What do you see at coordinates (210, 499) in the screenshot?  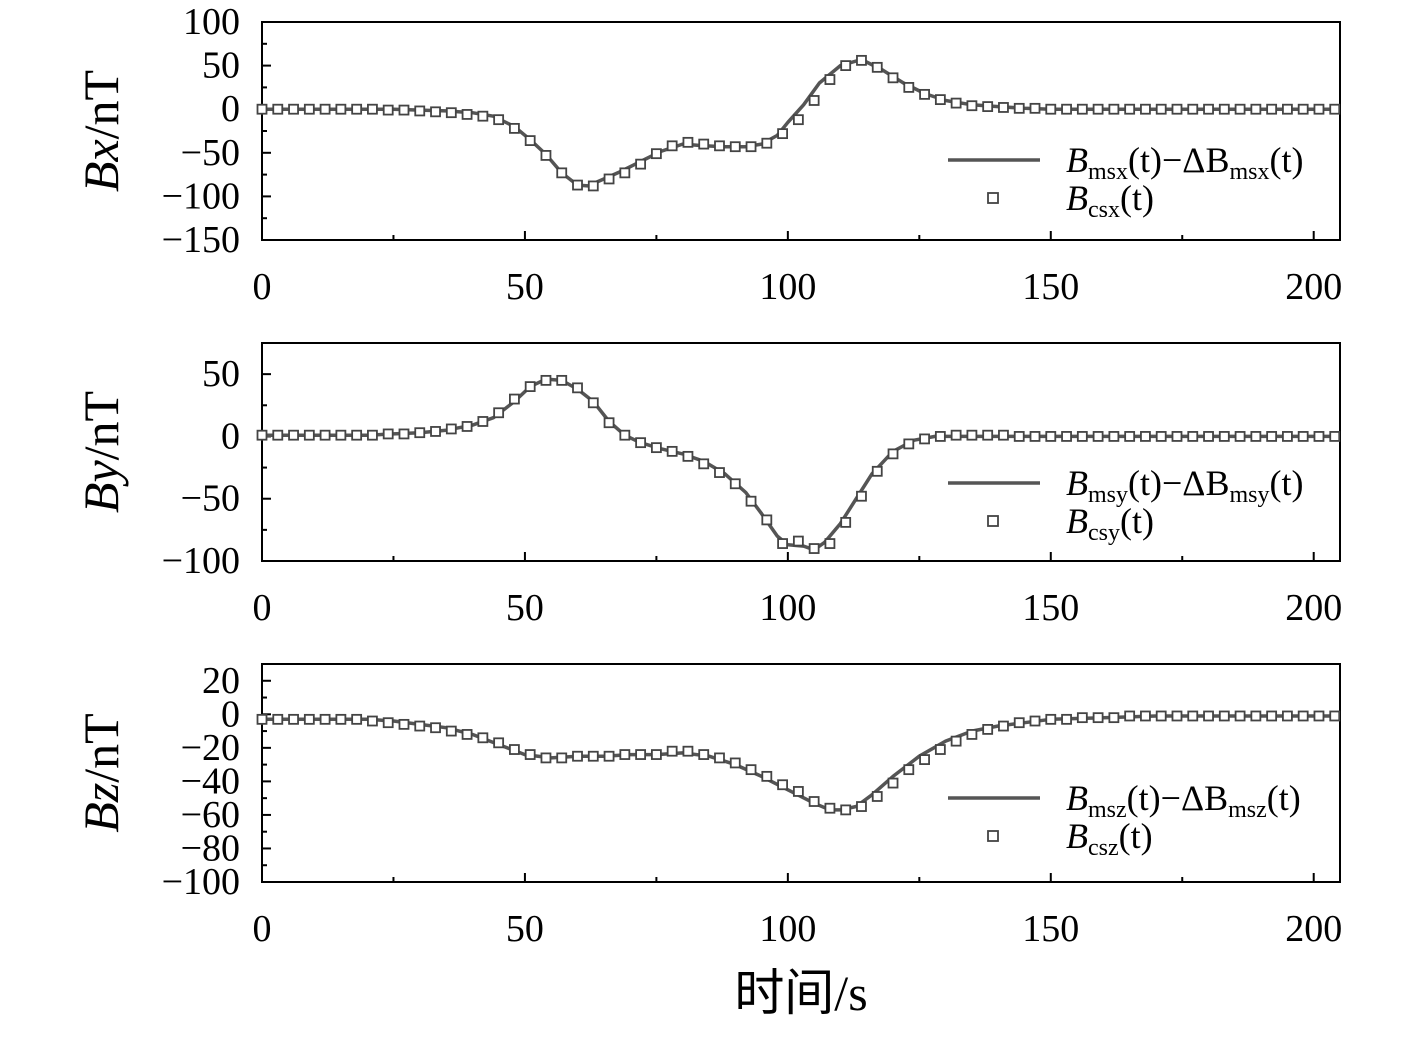 I see `y-tick-label: −50` at bounding box center [210, 499].